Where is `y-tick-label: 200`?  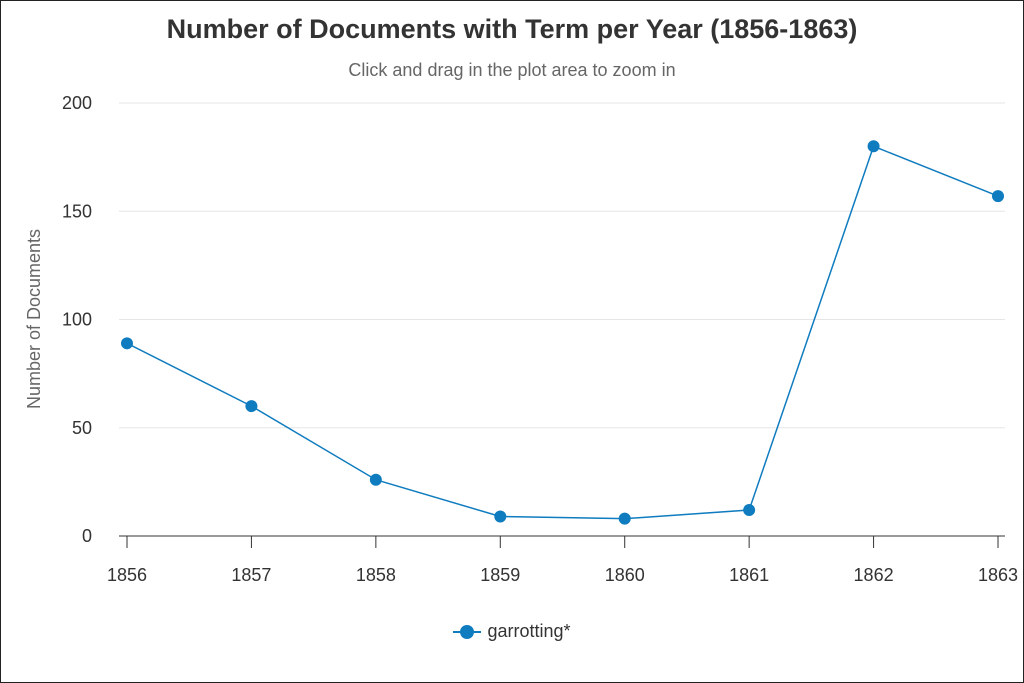
y-tick-label: 200 is located at coordinates (77, 103).